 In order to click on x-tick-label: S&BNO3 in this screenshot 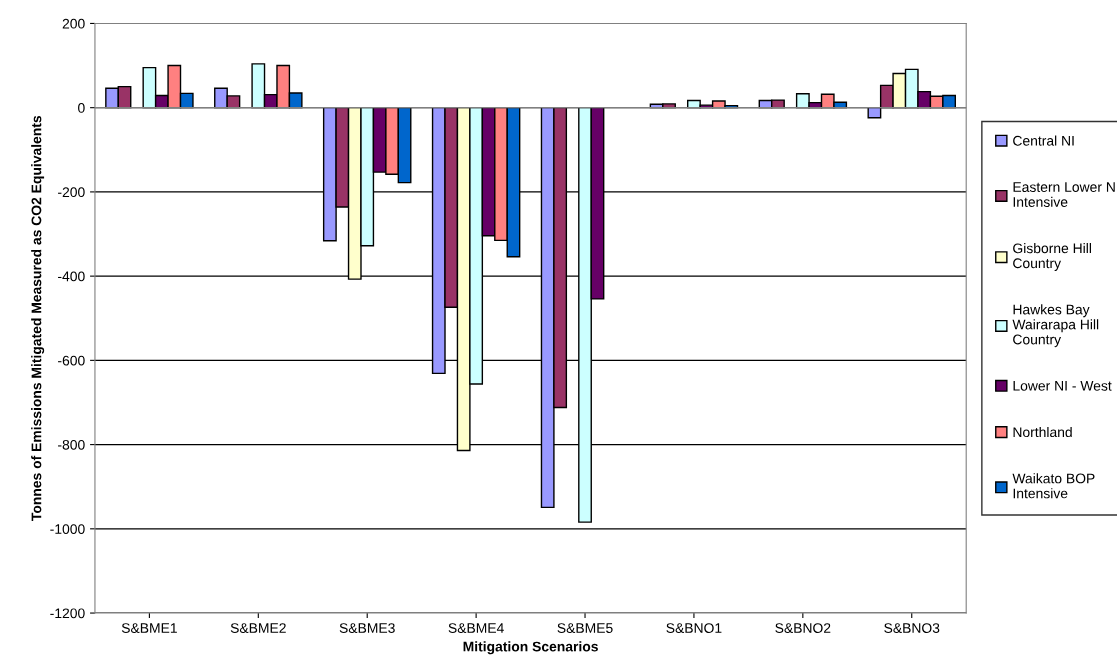, I will do `click(912, 628)`.